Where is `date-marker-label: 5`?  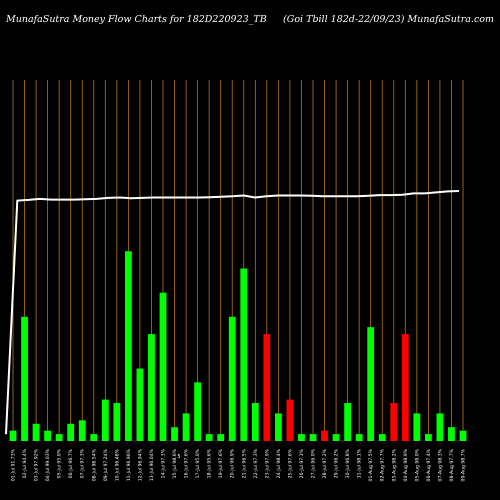 date-marker-label: 5 is located at coordinates (178, 457).